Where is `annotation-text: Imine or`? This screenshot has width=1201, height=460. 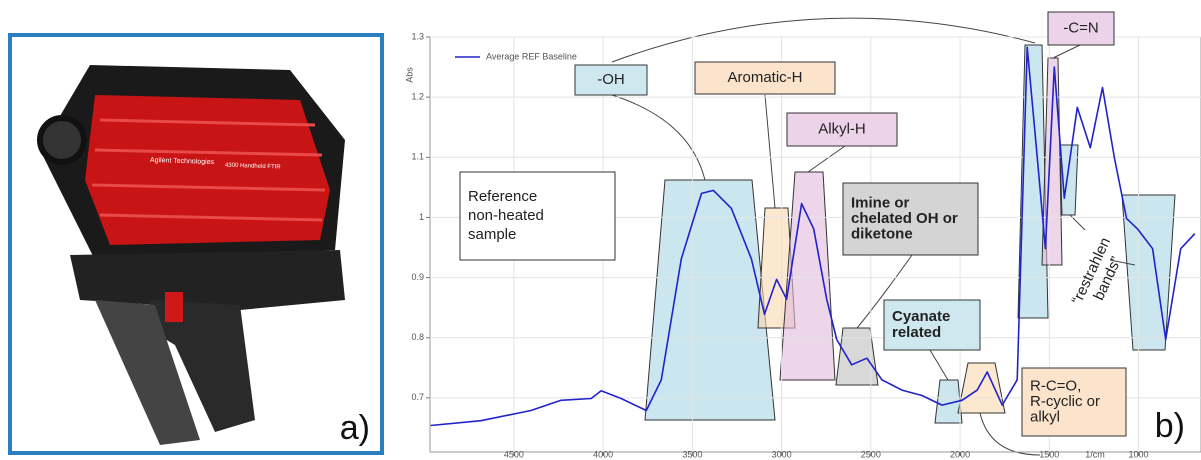 annotation-text: Imine or is located at coordinates (880, 202).